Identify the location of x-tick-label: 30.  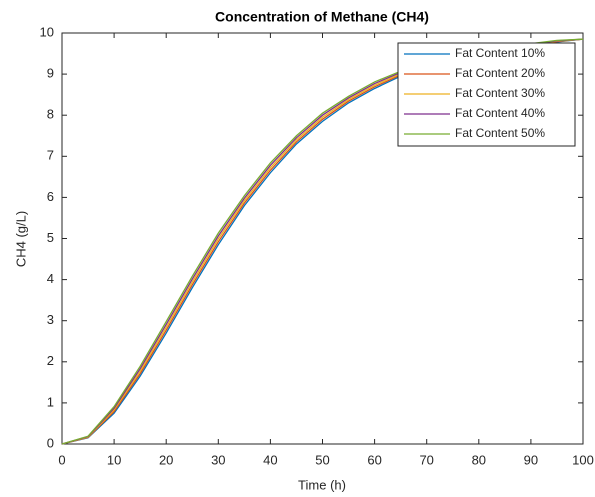
(218, 459).